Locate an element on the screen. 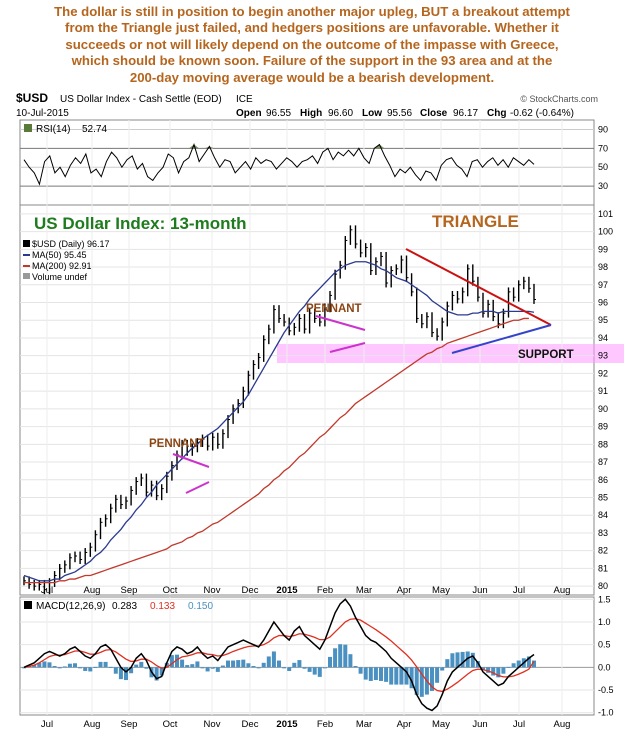 Image resolution: width=624 pixels, height=740 pixels. macd-value-3: 0.150 is located at coordinates (200, 606).